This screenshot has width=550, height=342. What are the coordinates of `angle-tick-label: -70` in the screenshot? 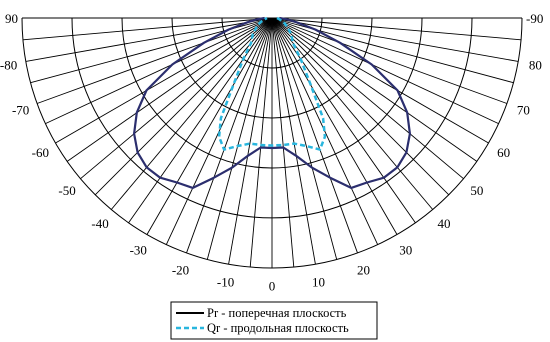 It's located at (20, 109).